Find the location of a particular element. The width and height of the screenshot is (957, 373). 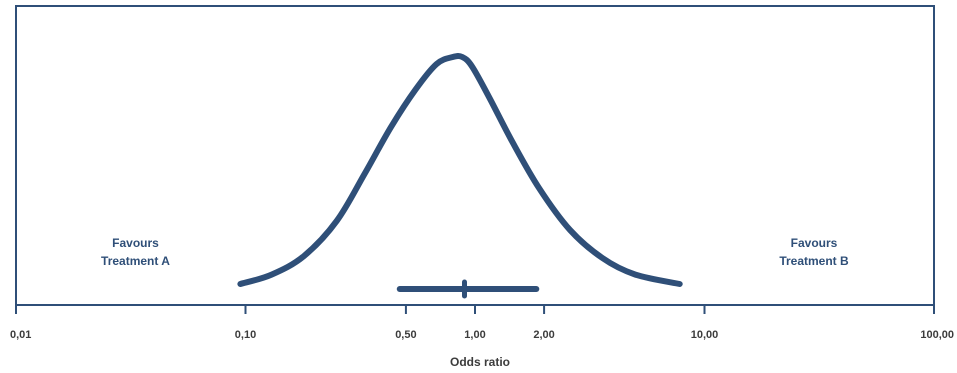

annotations: Favours Treatment A Favours Treatment B is located at coordinates (475, 252).